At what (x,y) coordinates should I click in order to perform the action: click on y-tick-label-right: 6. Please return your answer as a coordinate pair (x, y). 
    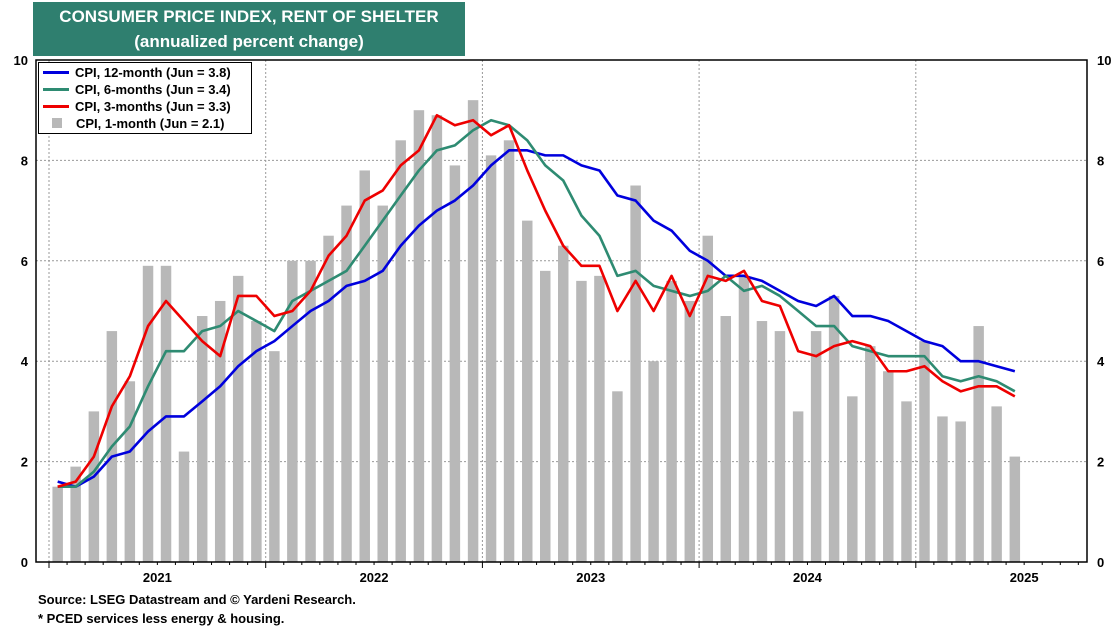
    Looking at the image, I should click on (1100, 261).